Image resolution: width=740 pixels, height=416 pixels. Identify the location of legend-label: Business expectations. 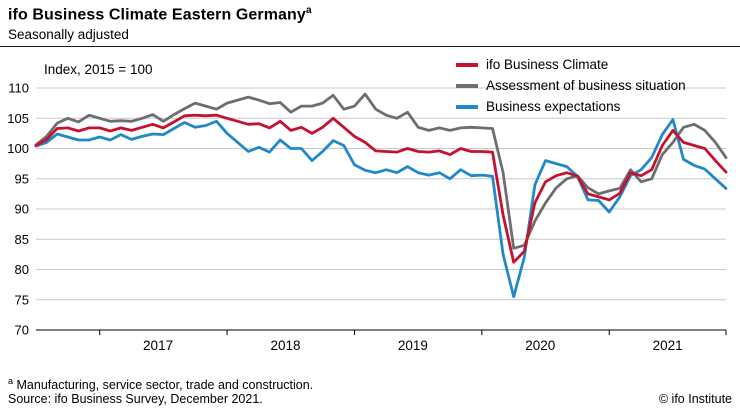
(553, 106).